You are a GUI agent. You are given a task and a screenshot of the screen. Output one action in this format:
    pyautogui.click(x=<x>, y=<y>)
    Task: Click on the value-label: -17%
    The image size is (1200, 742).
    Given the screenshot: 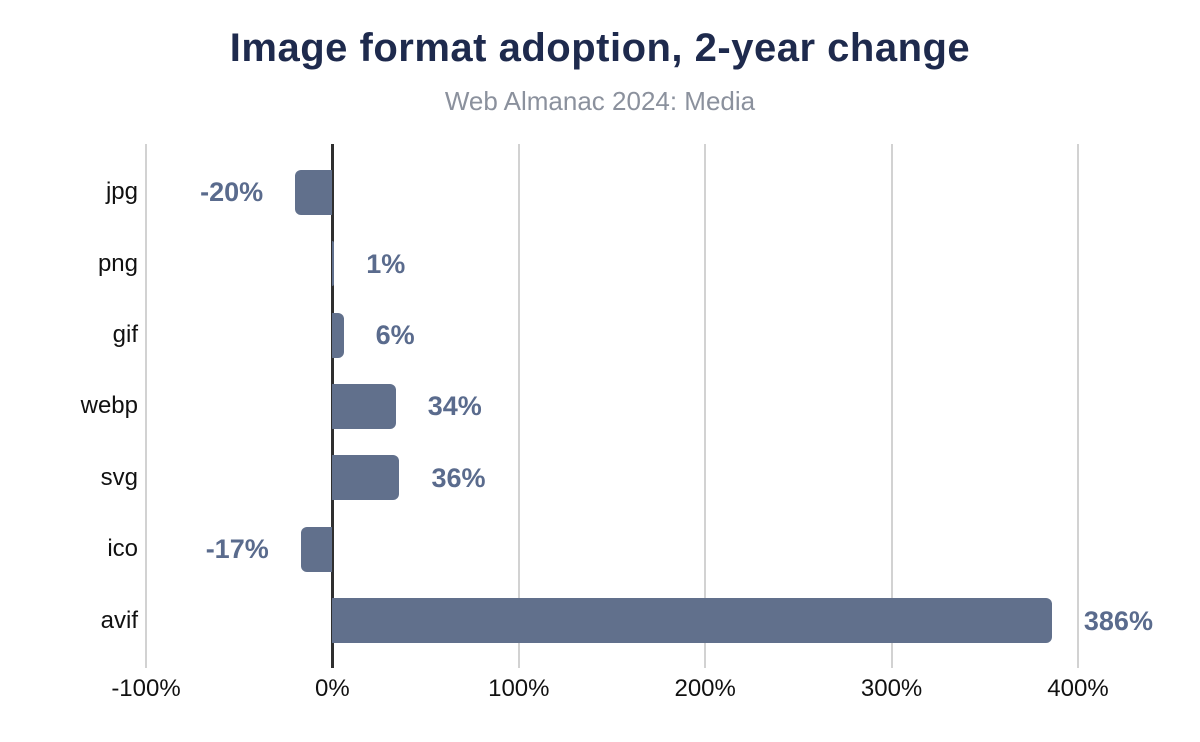 What is the action you would take?
    pyautogui.click(x=237, y=549)
    